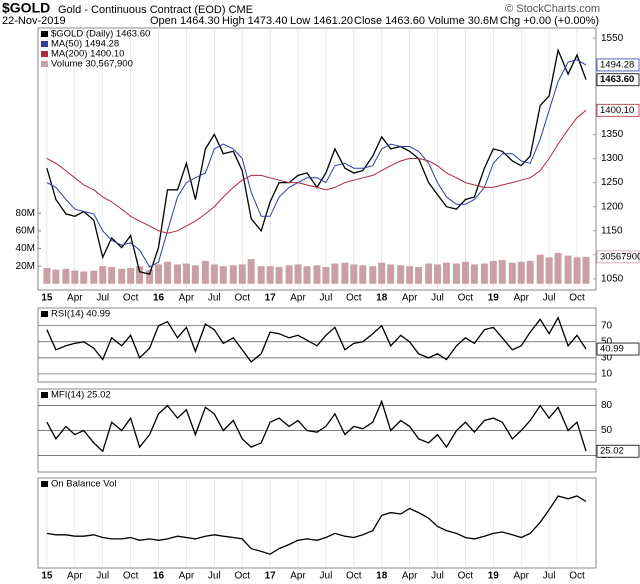 The image size is (640, 584). What do you see at coordinates (316, 525) in the screenshot?
I see `series-line` at bounding box center [316, 525].